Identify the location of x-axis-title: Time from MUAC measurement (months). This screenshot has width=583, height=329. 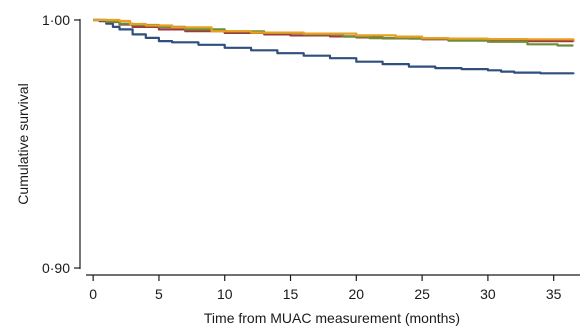
(332, 318).